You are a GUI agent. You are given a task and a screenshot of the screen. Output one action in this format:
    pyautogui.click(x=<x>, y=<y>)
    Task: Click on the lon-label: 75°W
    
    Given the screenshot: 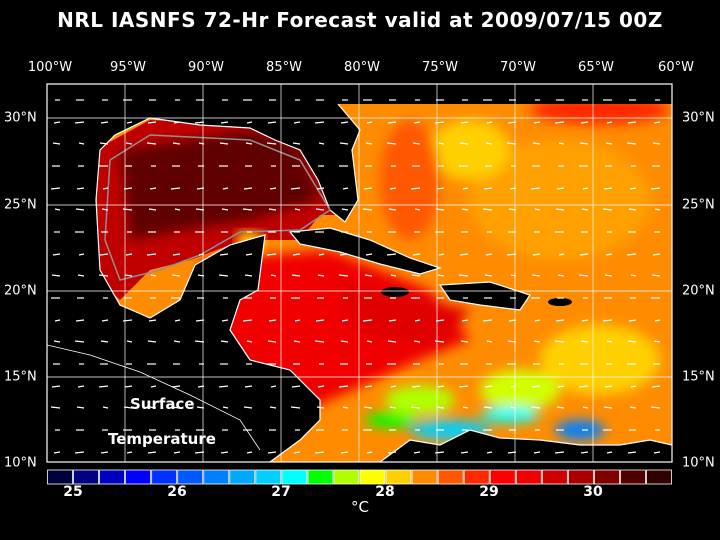 What is the action you would take?
    pyautogui.click(x=440, y=67)
    